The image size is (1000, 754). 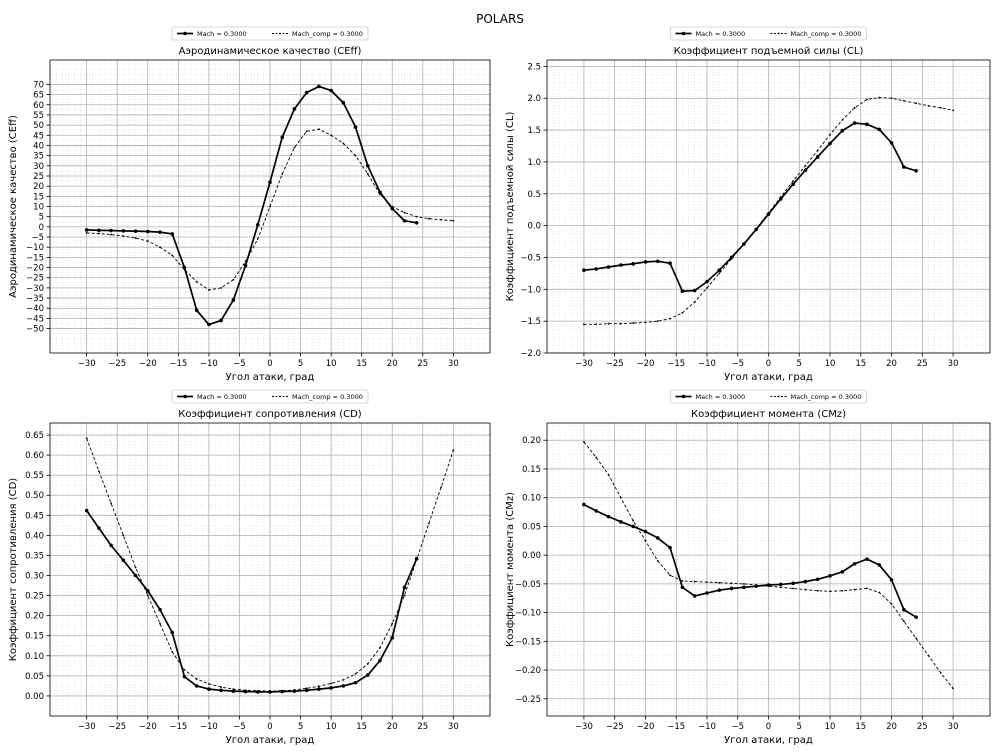 What do you see at coordinates (38, 187) in the screenshot?
I see `y-tick-label: 20` at bounding box center [38, 187].